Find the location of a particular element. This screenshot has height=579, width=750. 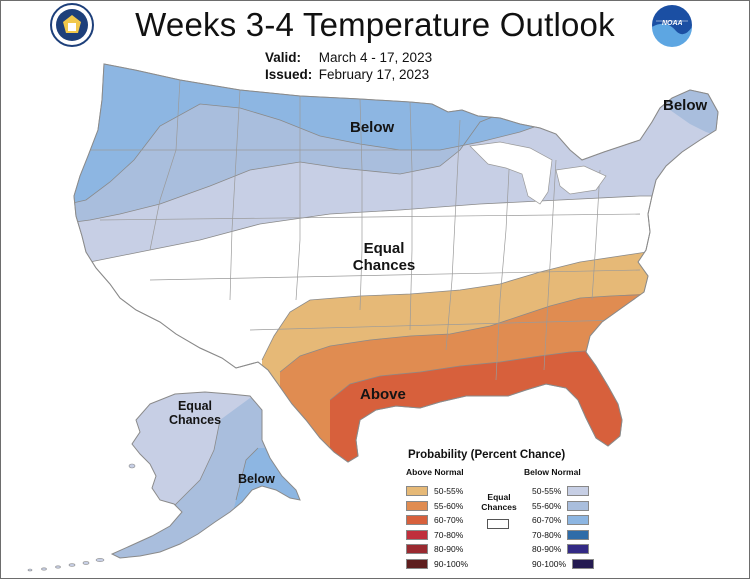

label-alaska-equal: Equal Chances is located at coordinates (195, 413).